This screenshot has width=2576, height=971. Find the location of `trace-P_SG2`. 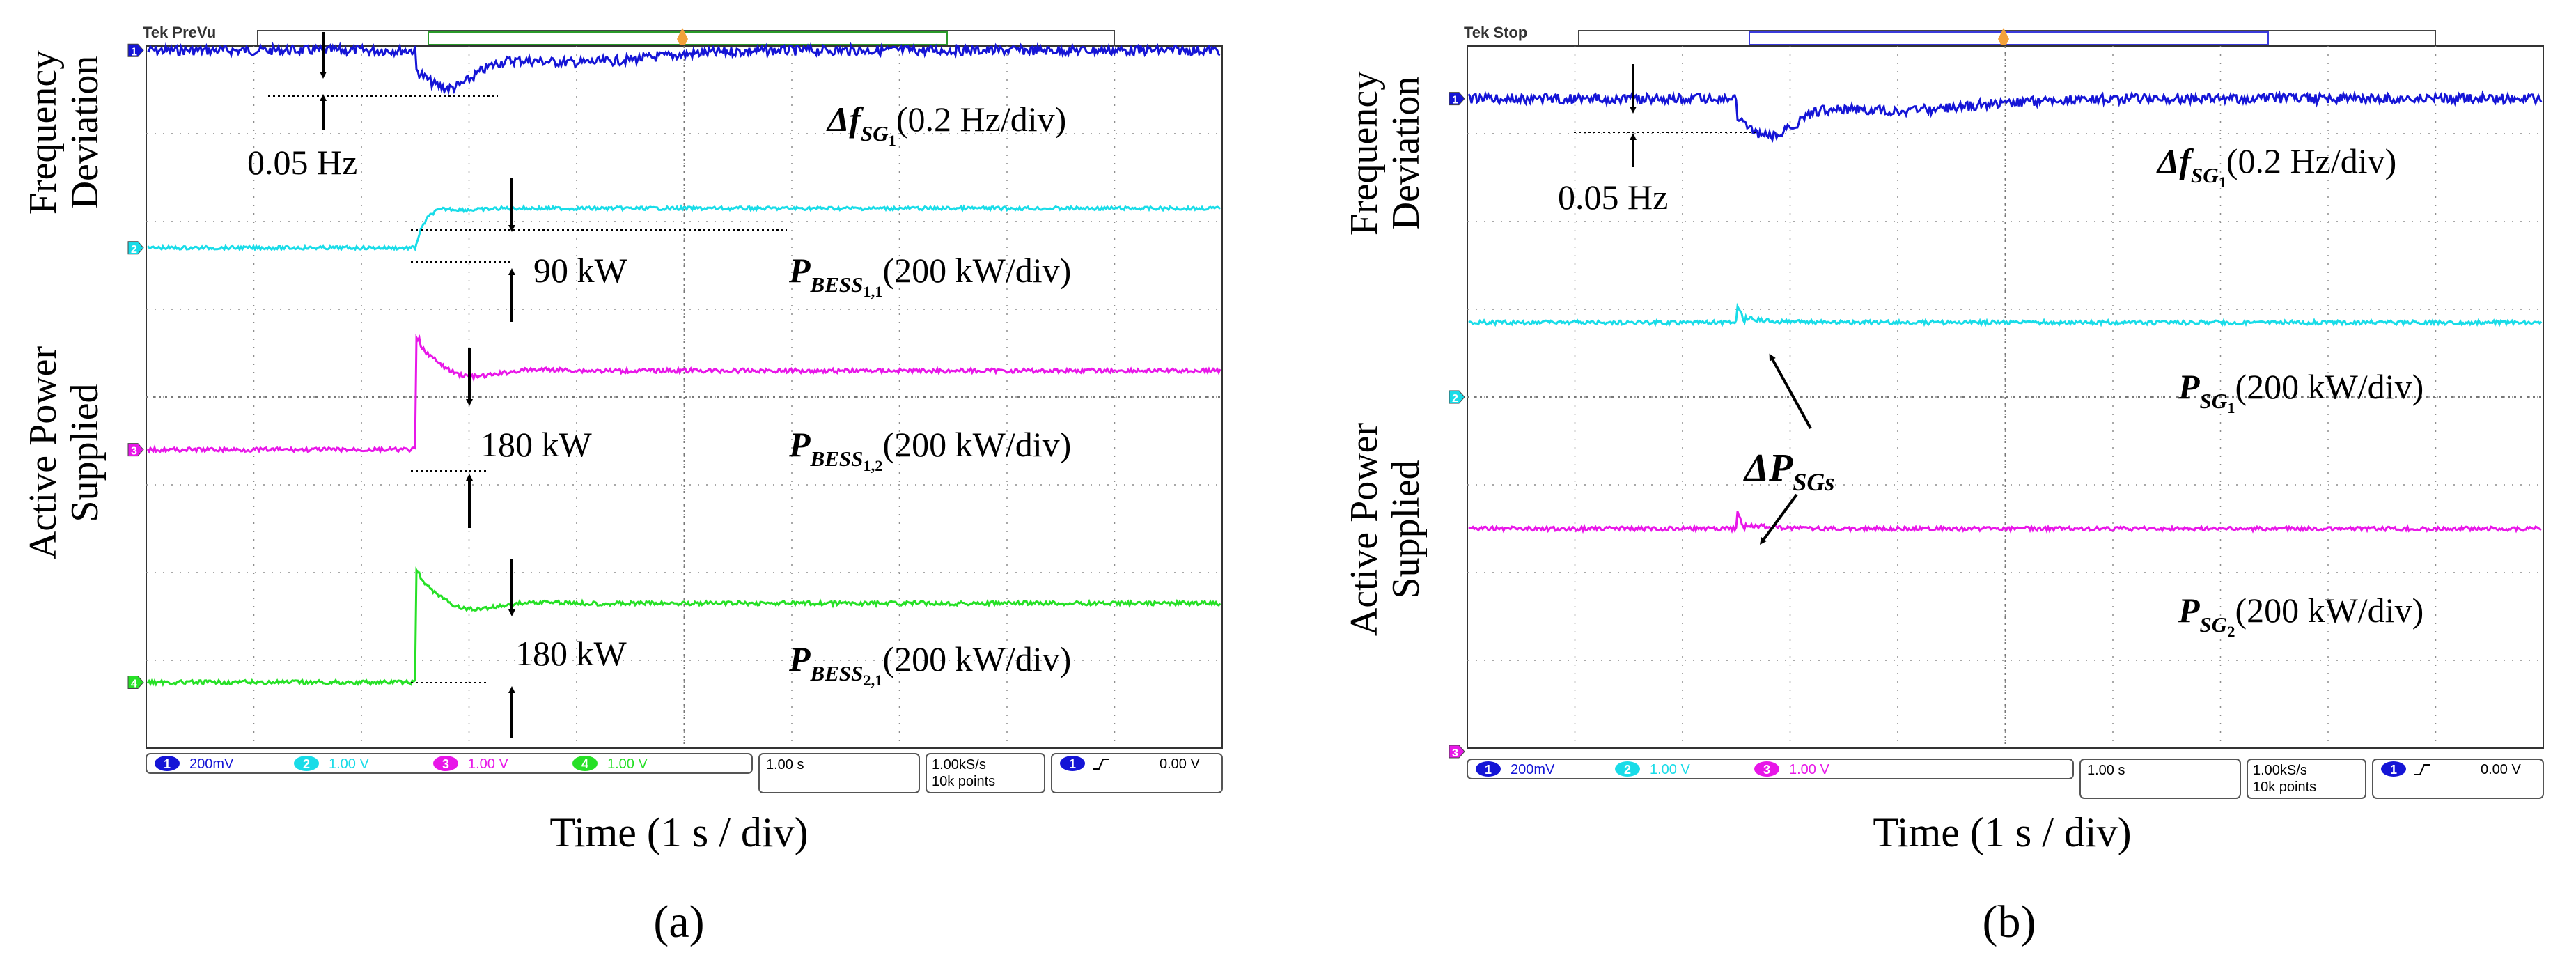

trace-P_SG2 is located at coordinates (2005, 522).